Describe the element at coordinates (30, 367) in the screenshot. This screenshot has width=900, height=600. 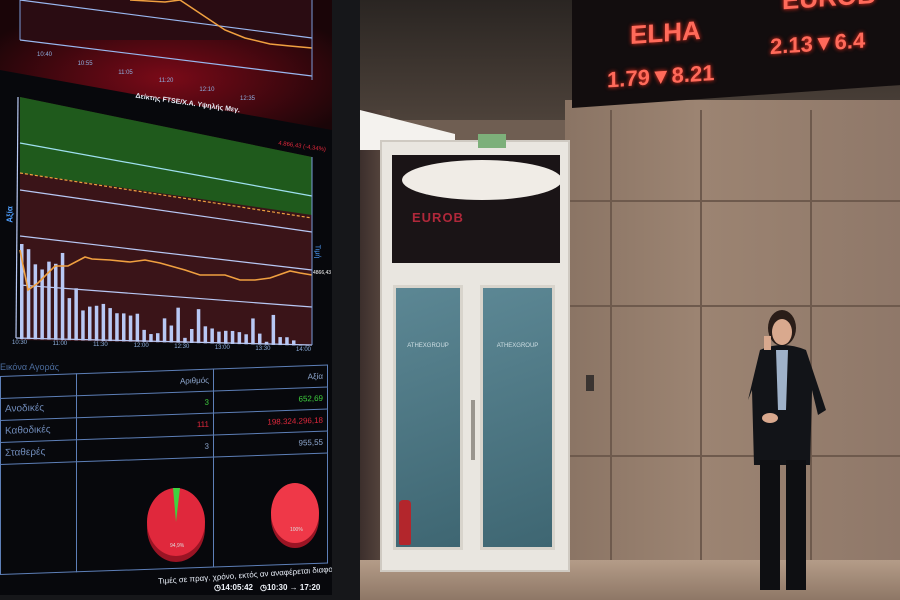
I see `market-table-title: Εικόνα Αγοράς` at that location.